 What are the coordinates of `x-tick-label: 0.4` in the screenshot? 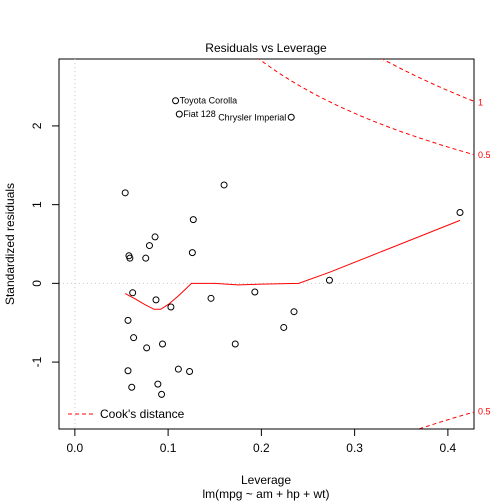 It's located at (448, 448).